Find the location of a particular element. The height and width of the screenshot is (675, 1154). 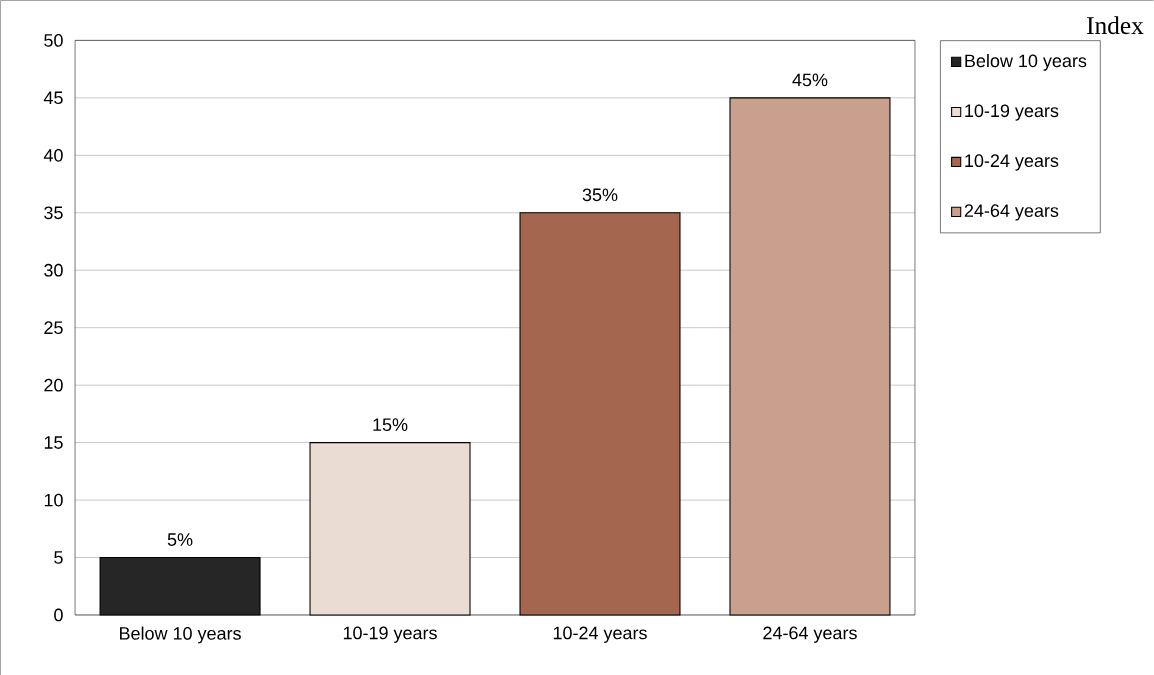

legend-label: 10-19 years is located at coordinates (1012, 112).